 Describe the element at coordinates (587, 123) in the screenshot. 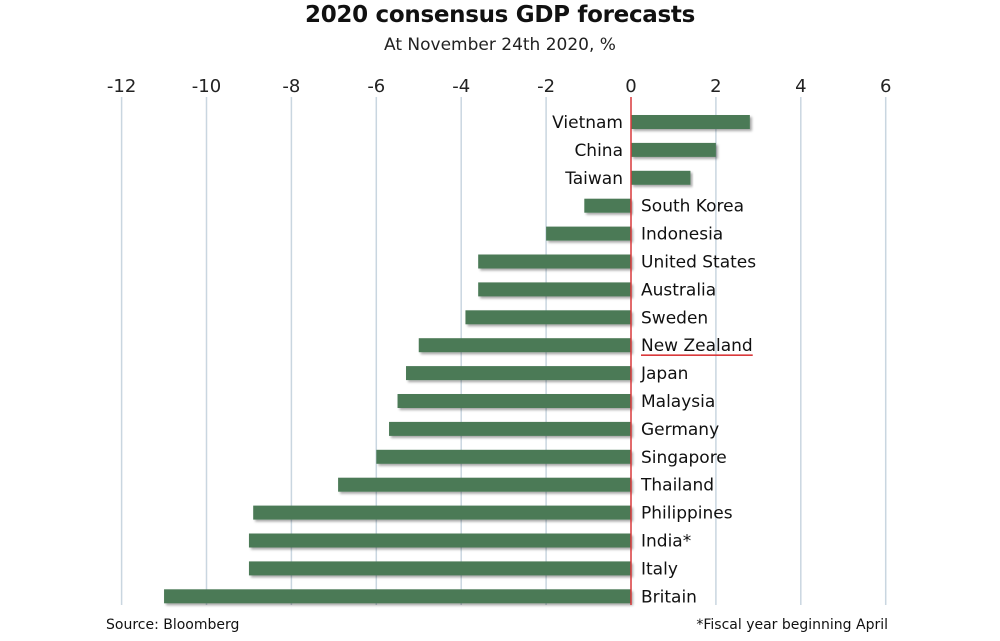

I see `category-label: Vietnam` at that location.